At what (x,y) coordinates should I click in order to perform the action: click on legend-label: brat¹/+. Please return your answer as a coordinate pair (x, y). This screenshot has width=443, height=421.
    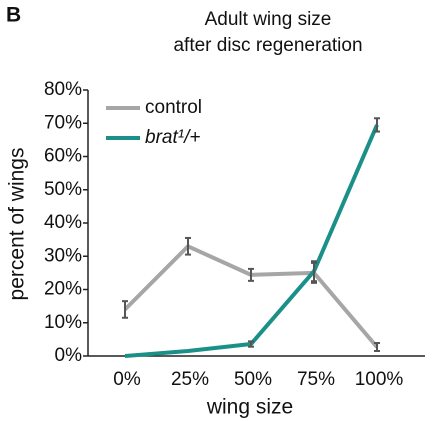
    Looking at the image, I should click on (172, 137).